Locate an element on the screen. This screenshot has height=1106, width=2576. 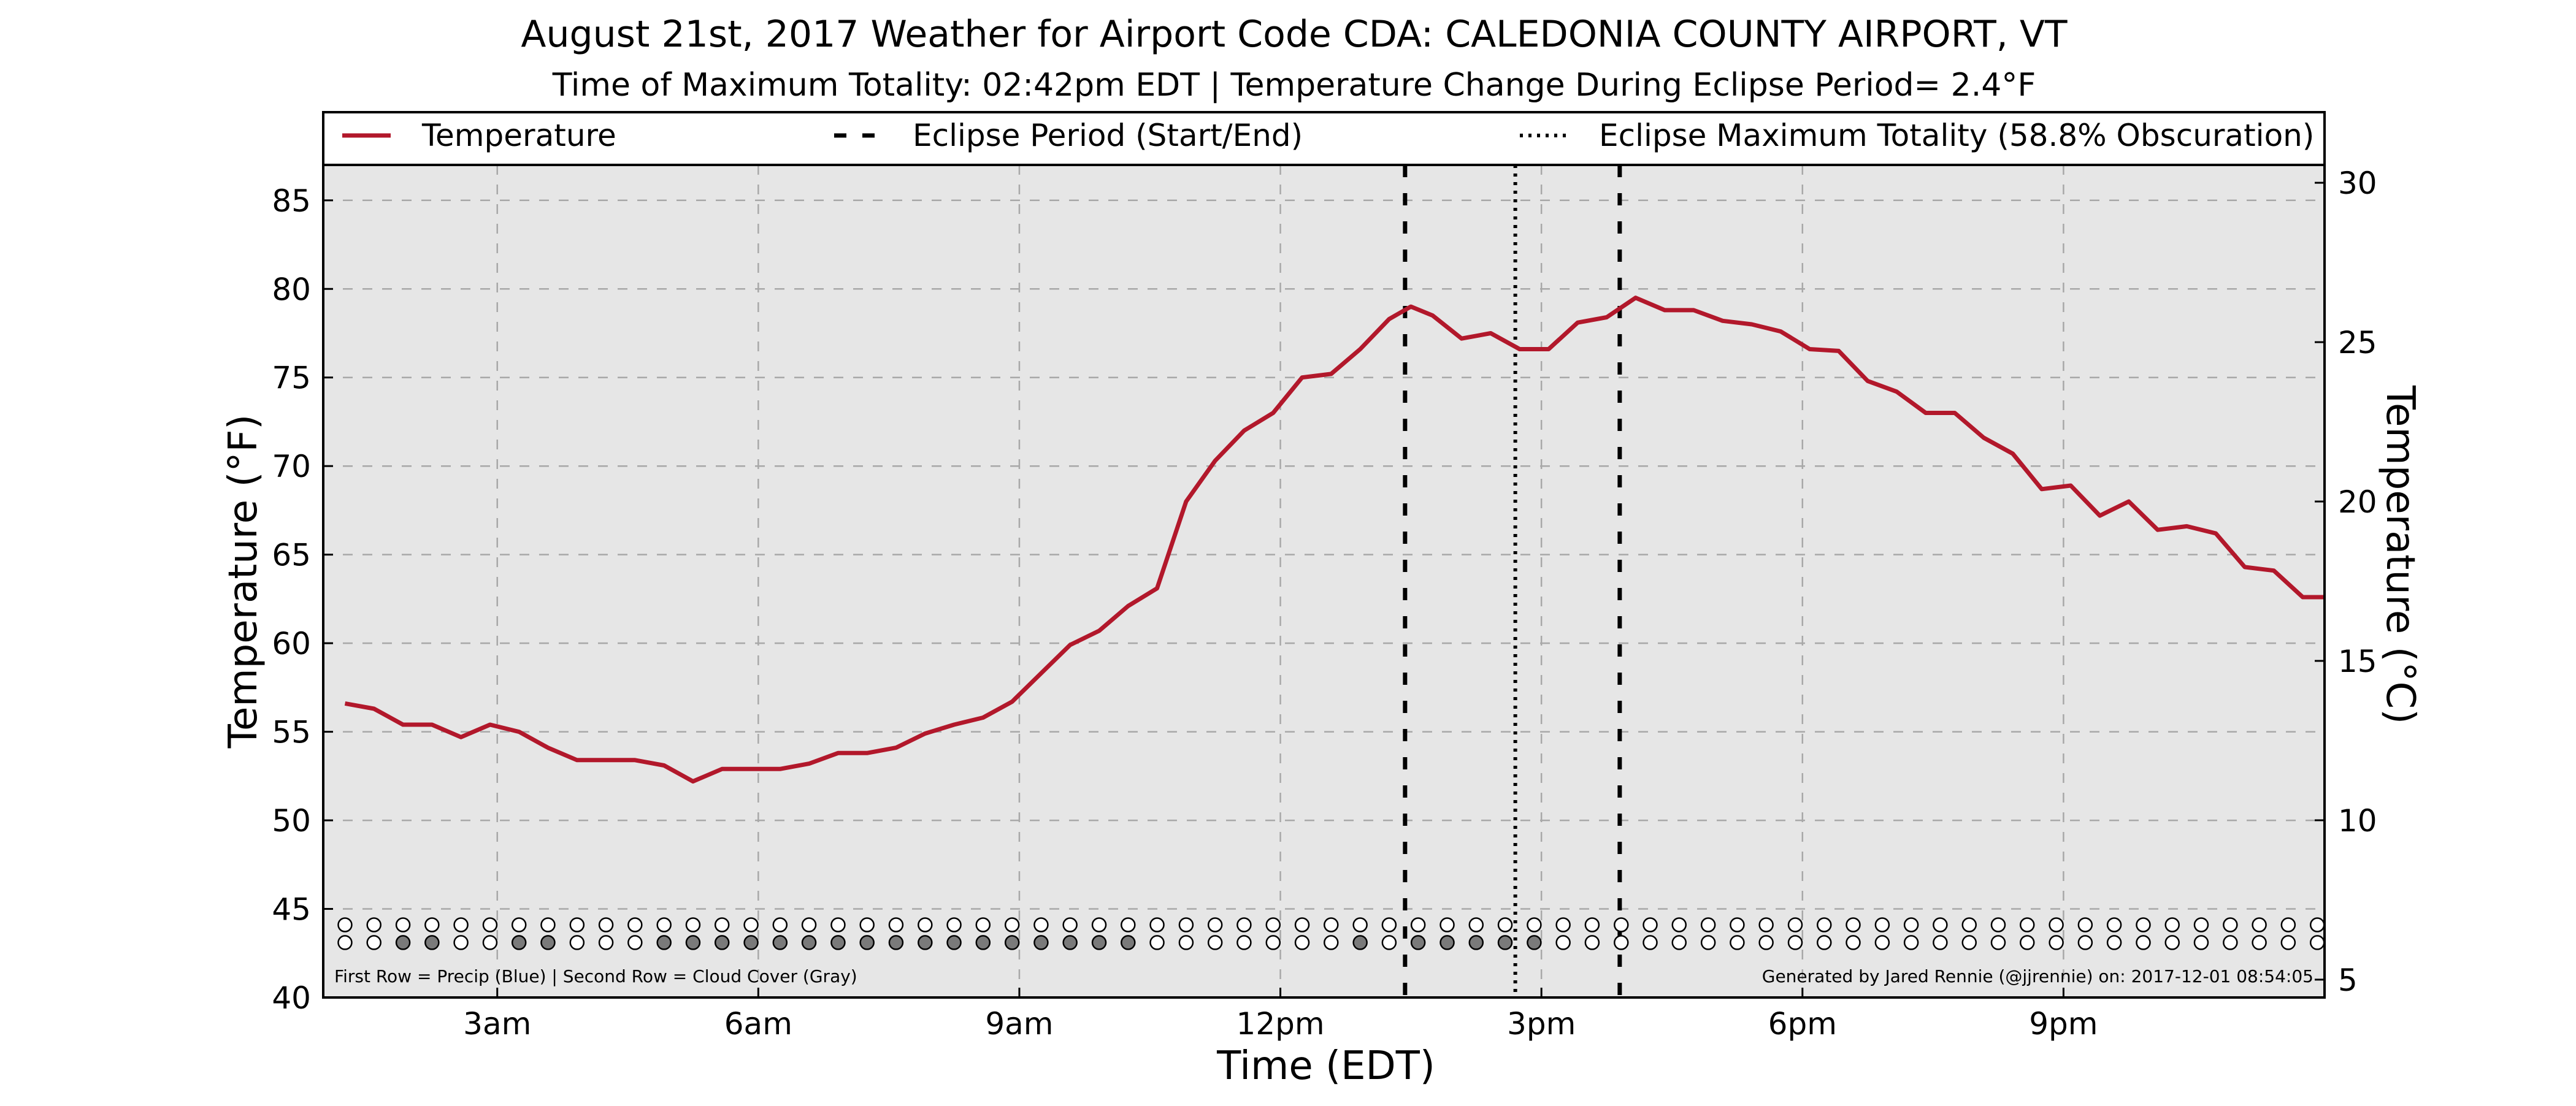
x-tick-label: 9pm is located at coordinates (2063, 1024).